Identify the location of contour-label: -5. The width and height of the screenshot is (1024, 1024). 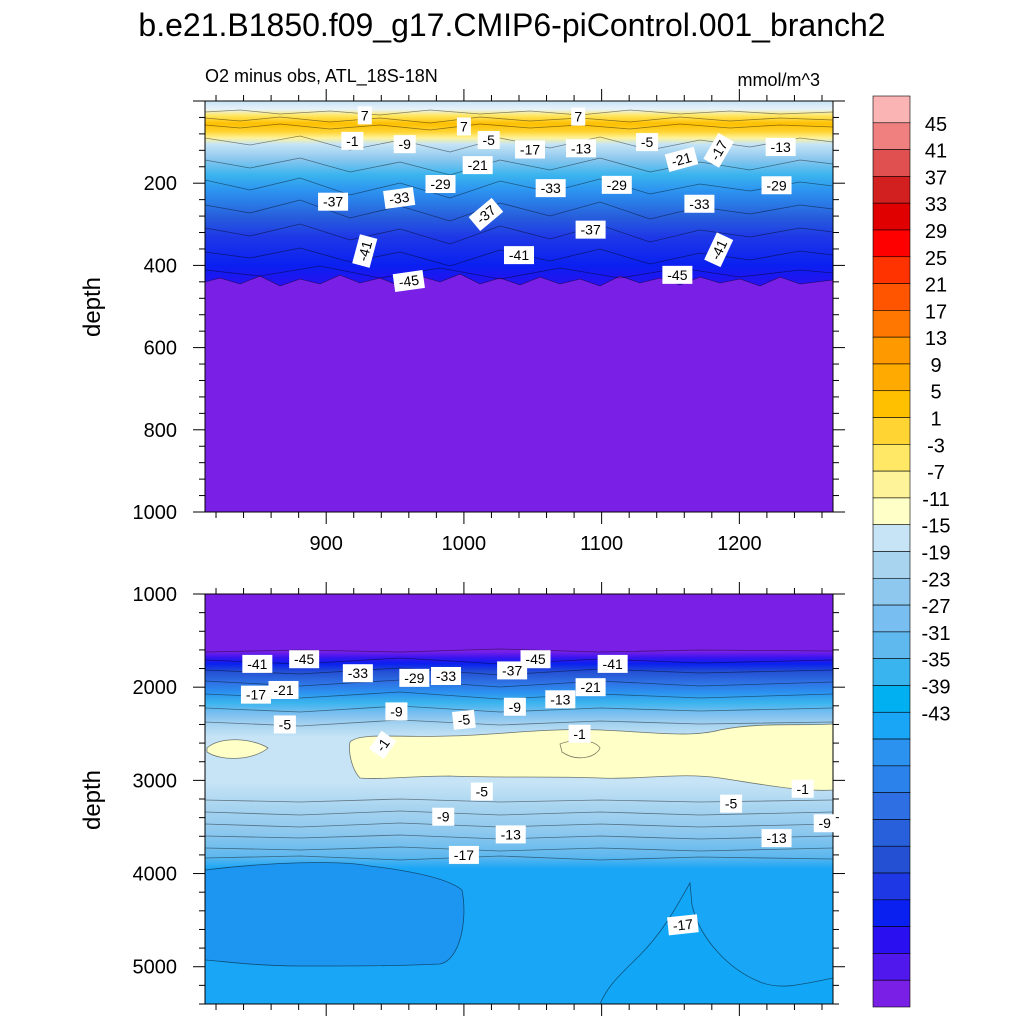
(284, 724).